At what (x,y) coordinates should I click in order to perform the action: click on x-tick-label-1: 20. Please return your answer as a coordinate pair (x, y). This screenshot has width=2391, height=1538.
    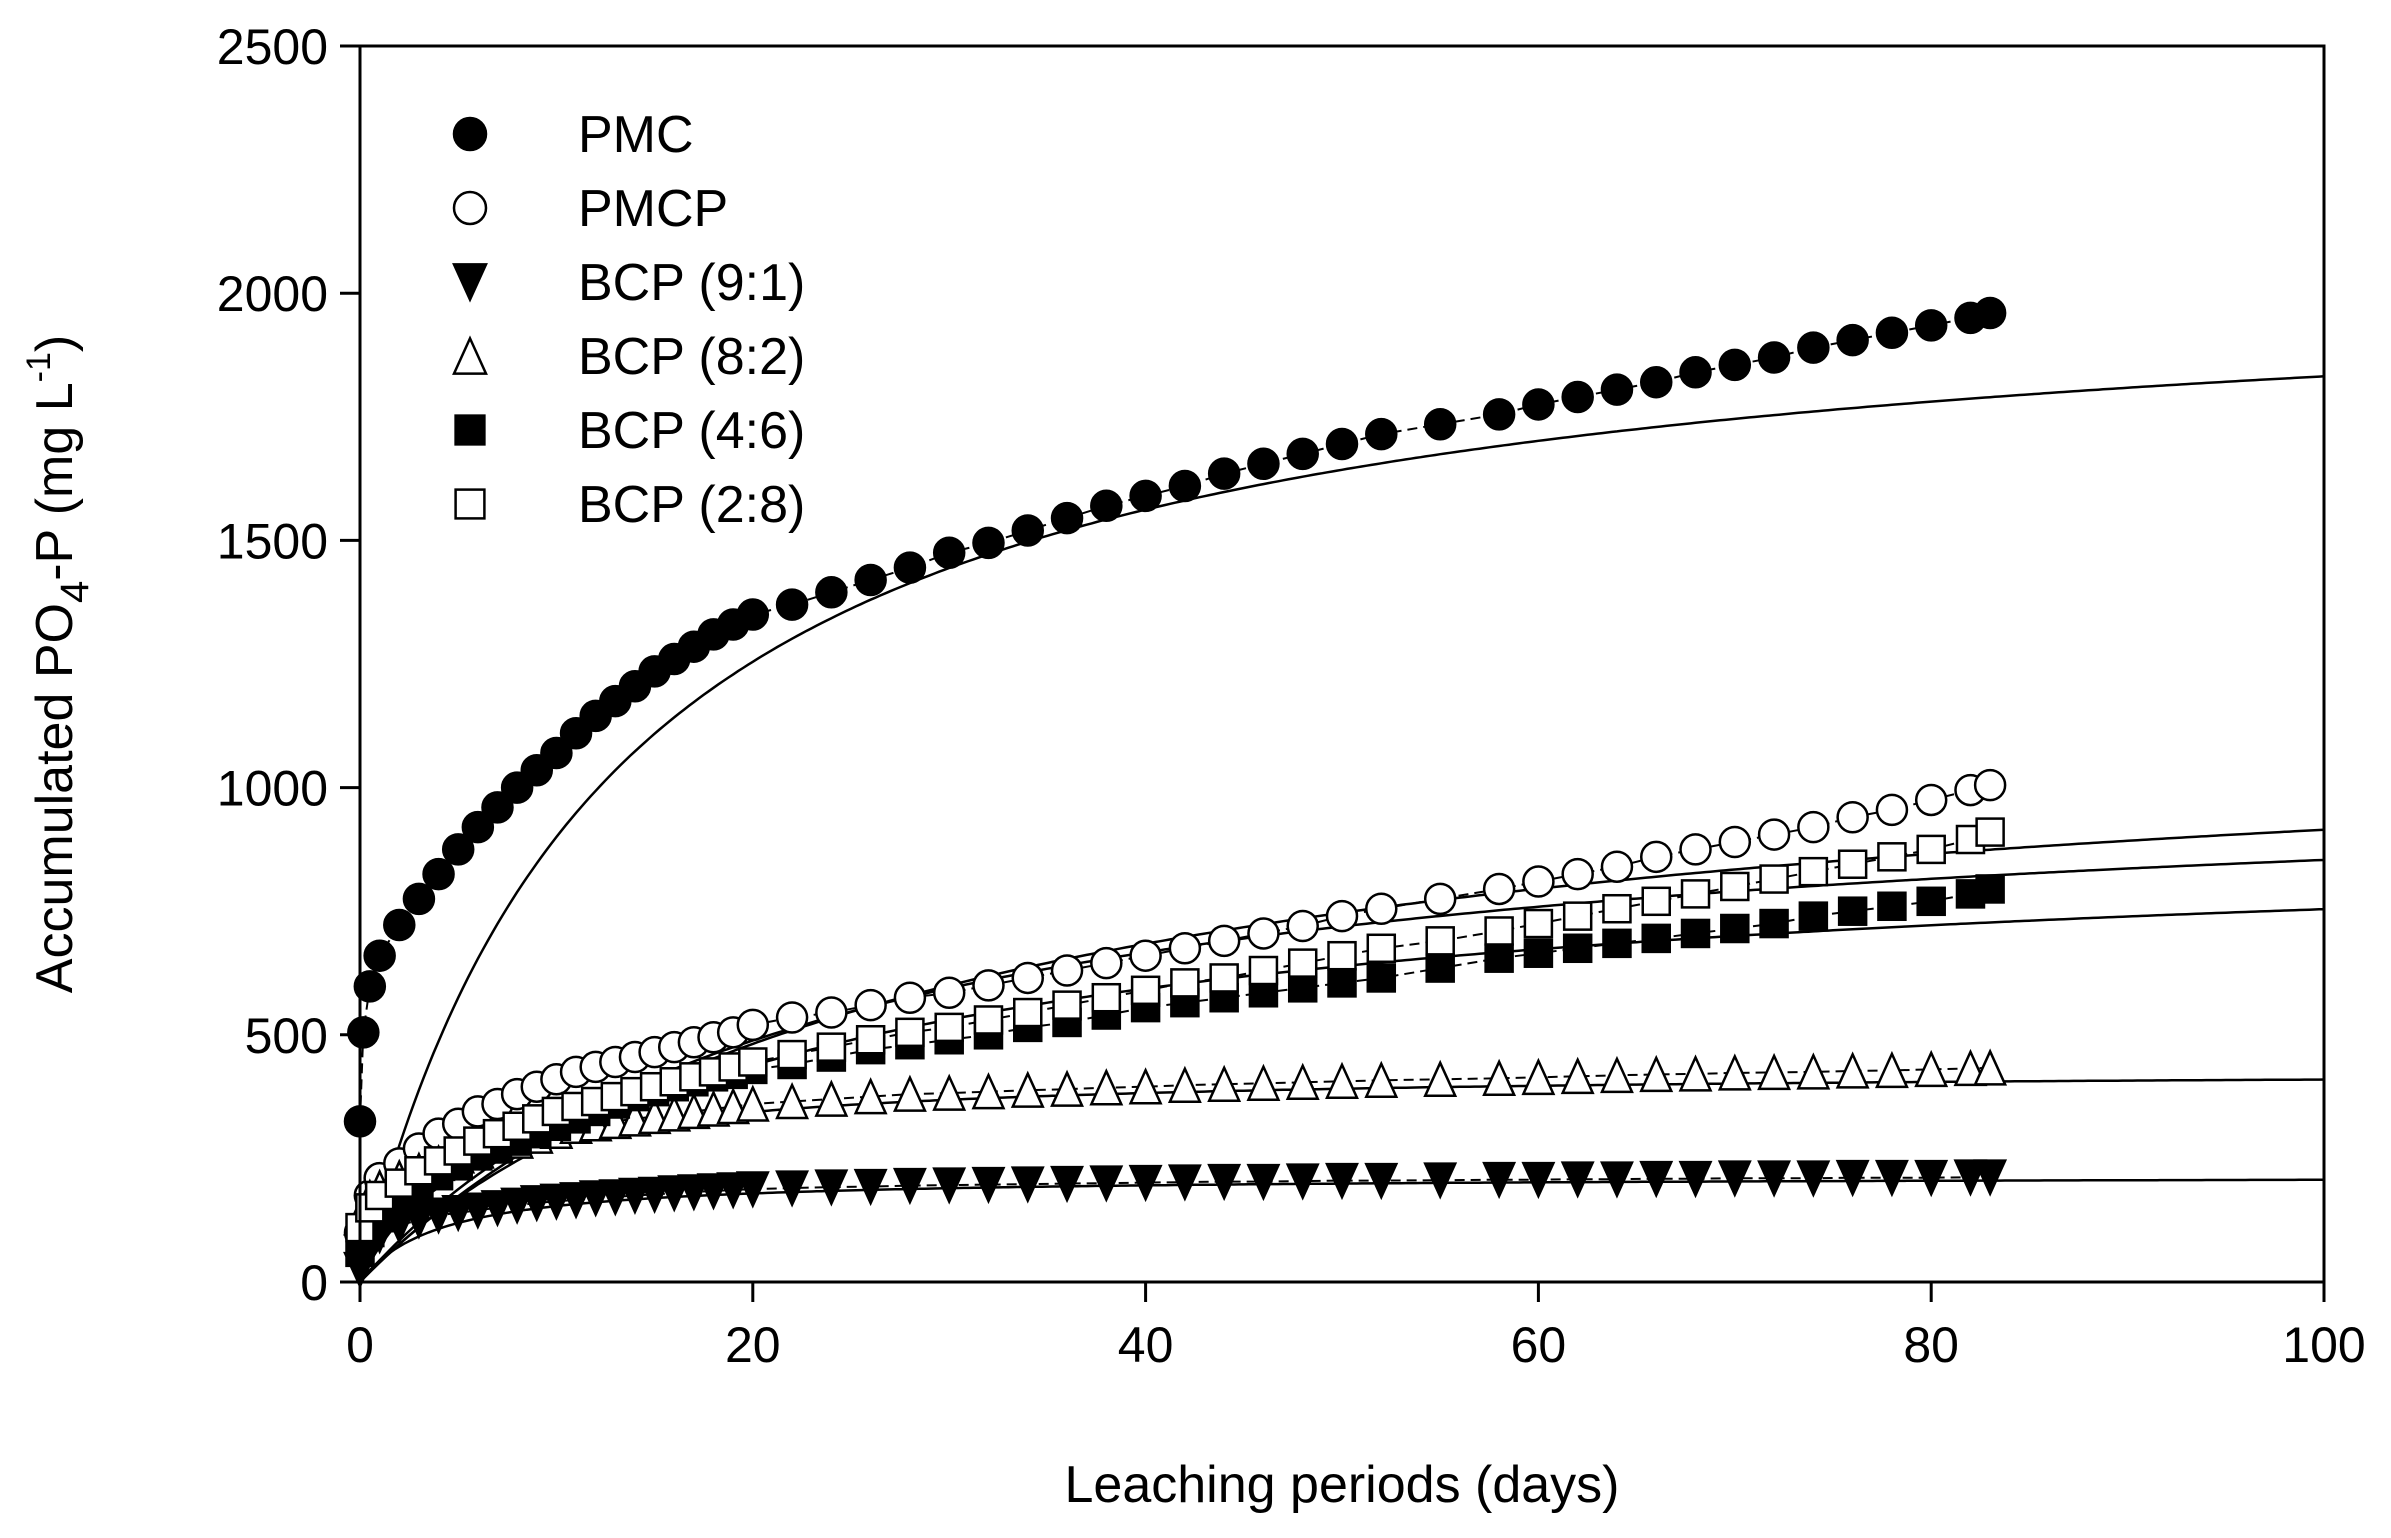
    Looking at the image, I should click on (753, 1345).